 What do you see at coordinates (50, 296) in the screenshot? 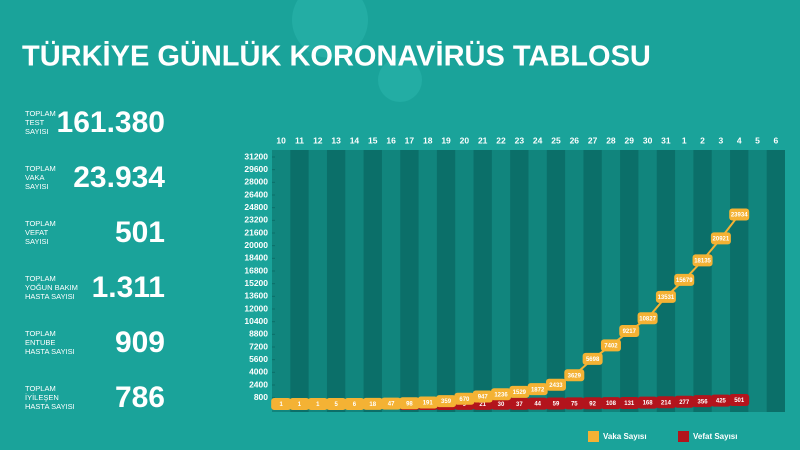
I see `stat-label: HASTA SAYISI` at bounding box center [50, 296].